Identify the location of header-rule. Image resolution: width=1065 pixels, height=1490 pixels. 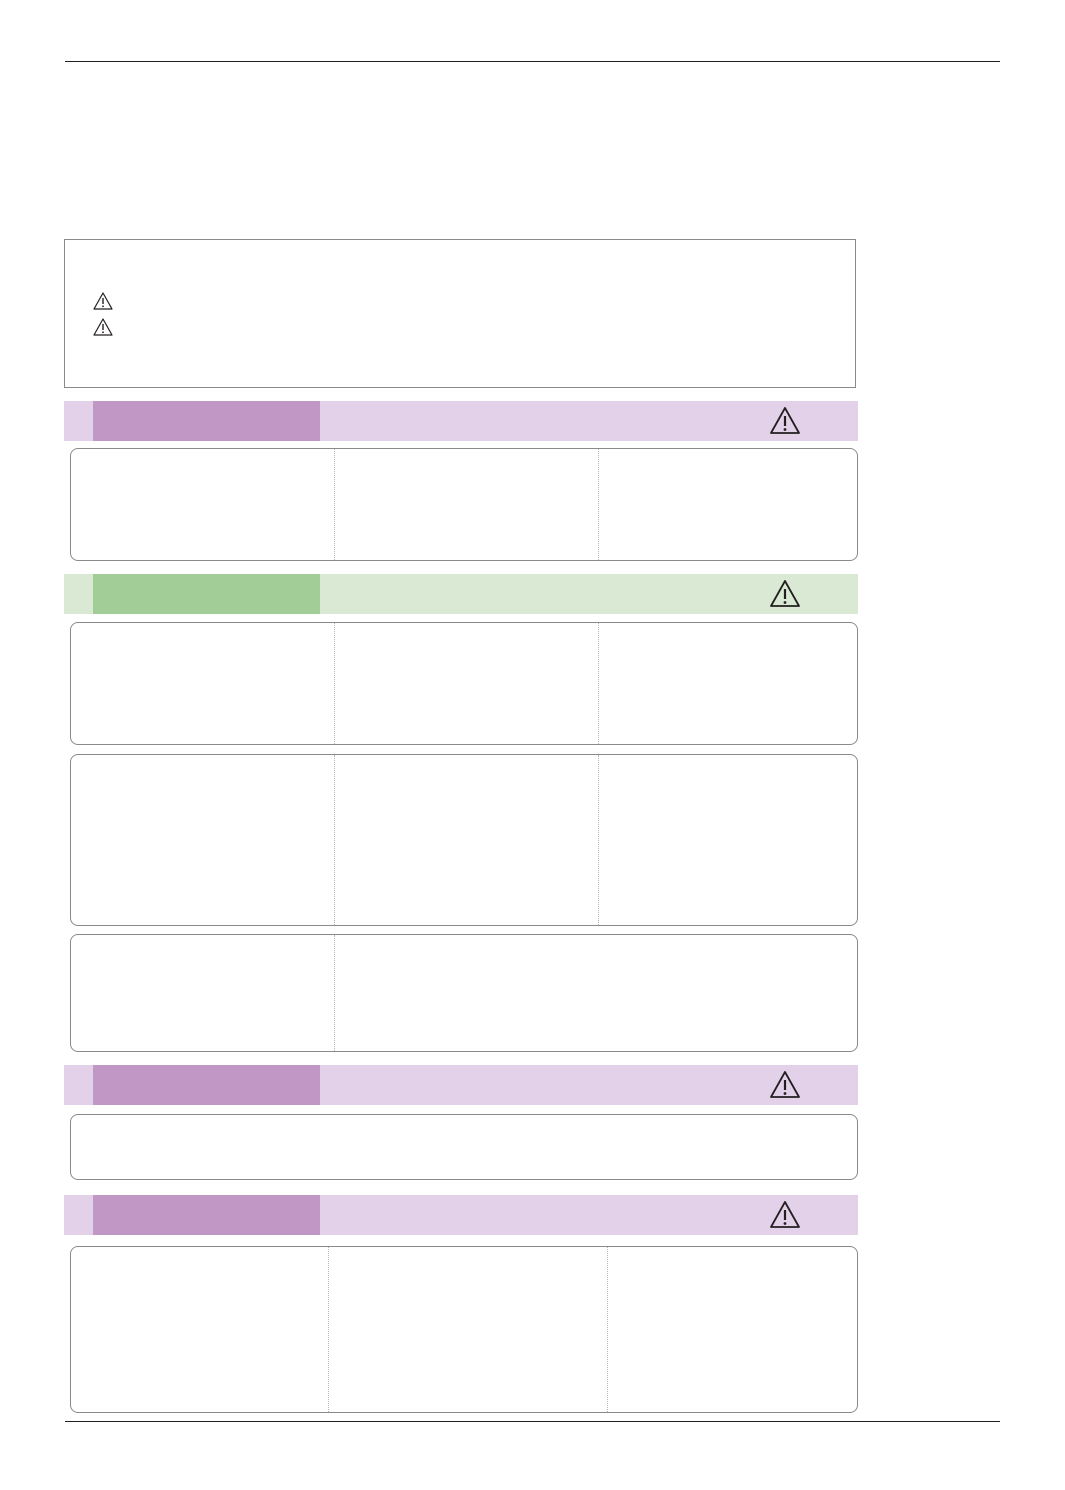
(532, 61).